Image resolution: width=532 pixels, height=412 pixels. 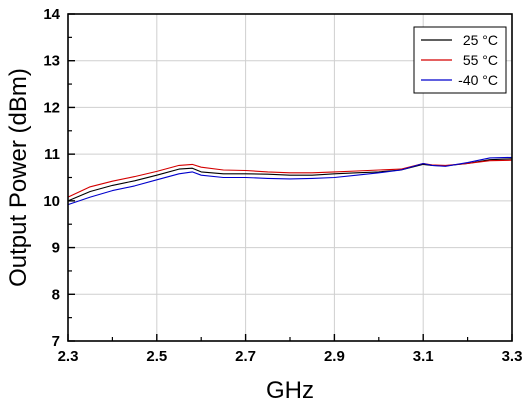 I want to click on x-axis-title: GHz, so click(x=290, y=390).